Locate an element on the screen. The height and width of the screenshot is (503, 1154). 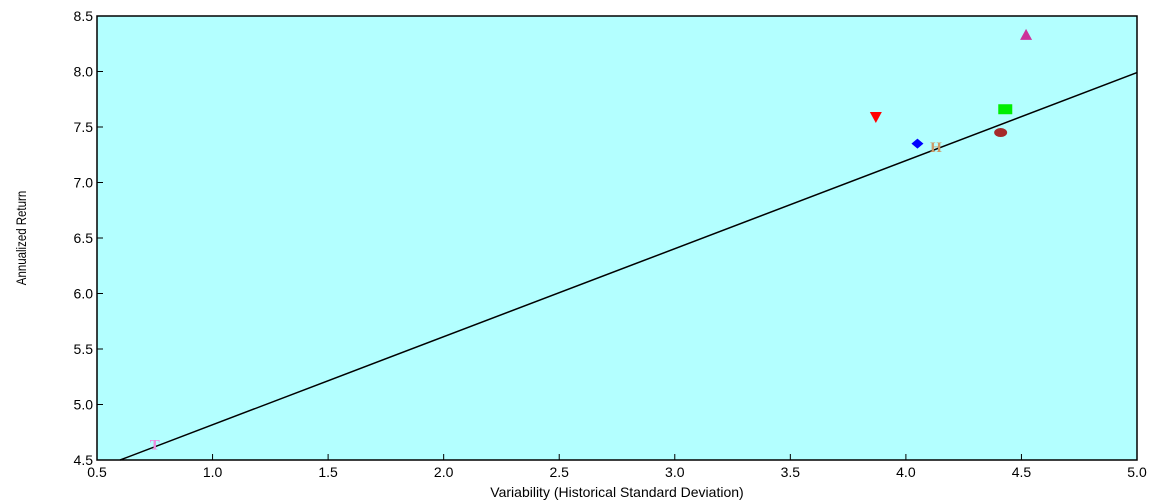
data-point-letter: T is located at coordinates (155, 445).